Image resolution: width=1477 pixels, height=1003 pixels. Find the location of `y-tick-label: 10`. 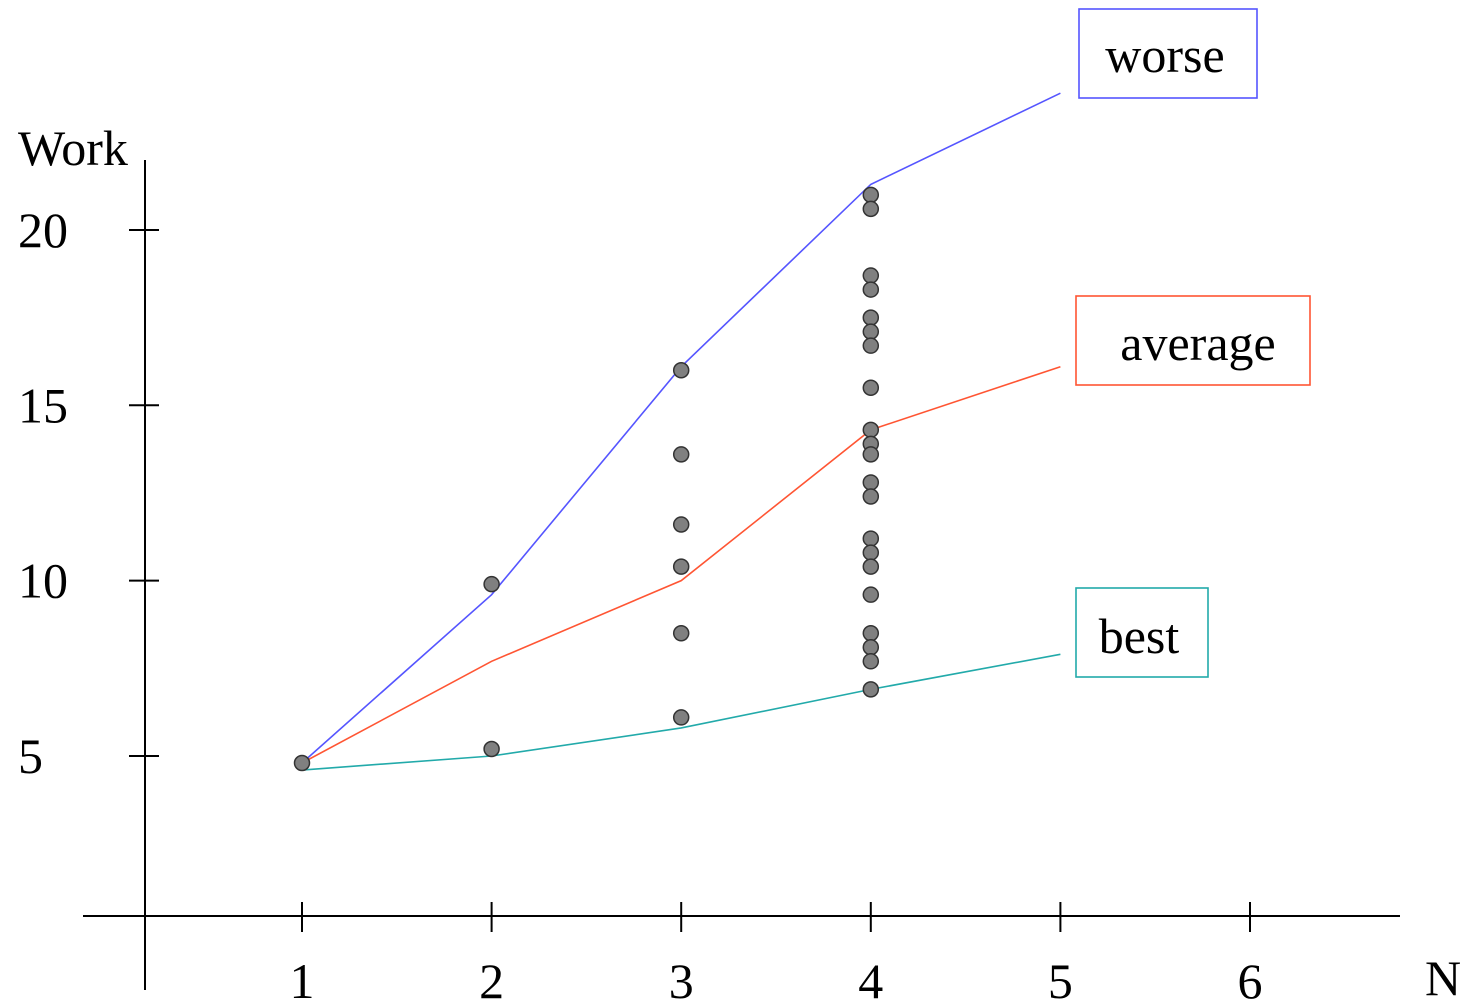

y-tick-label: 10 is located at coordinates (43, 581).